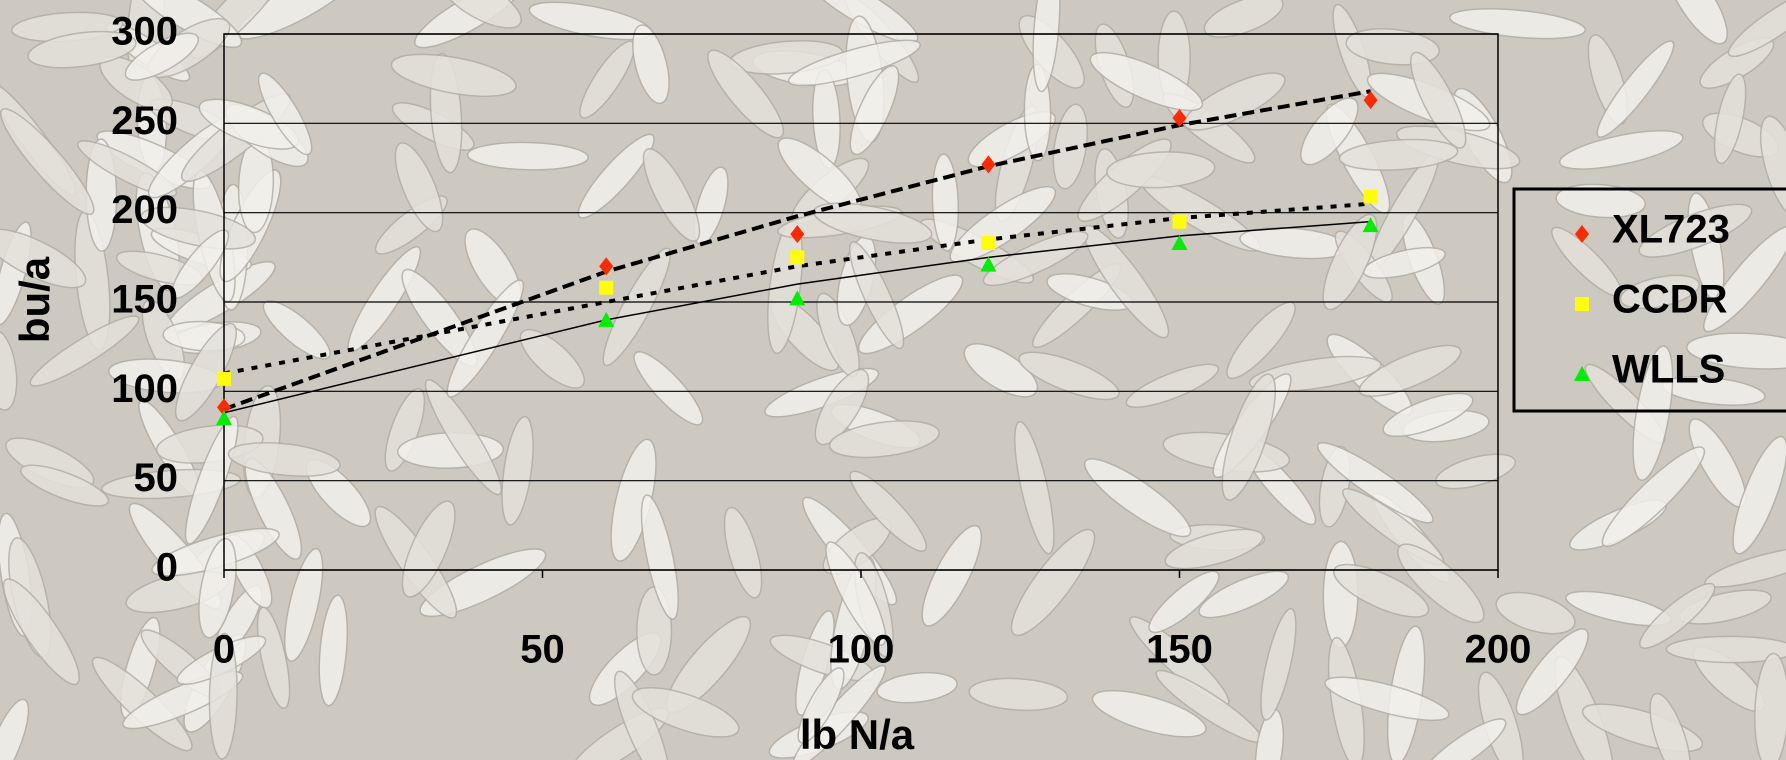 The image size is (1786, 760). I want to click on y-tick-label: 200, so click(144, 210).